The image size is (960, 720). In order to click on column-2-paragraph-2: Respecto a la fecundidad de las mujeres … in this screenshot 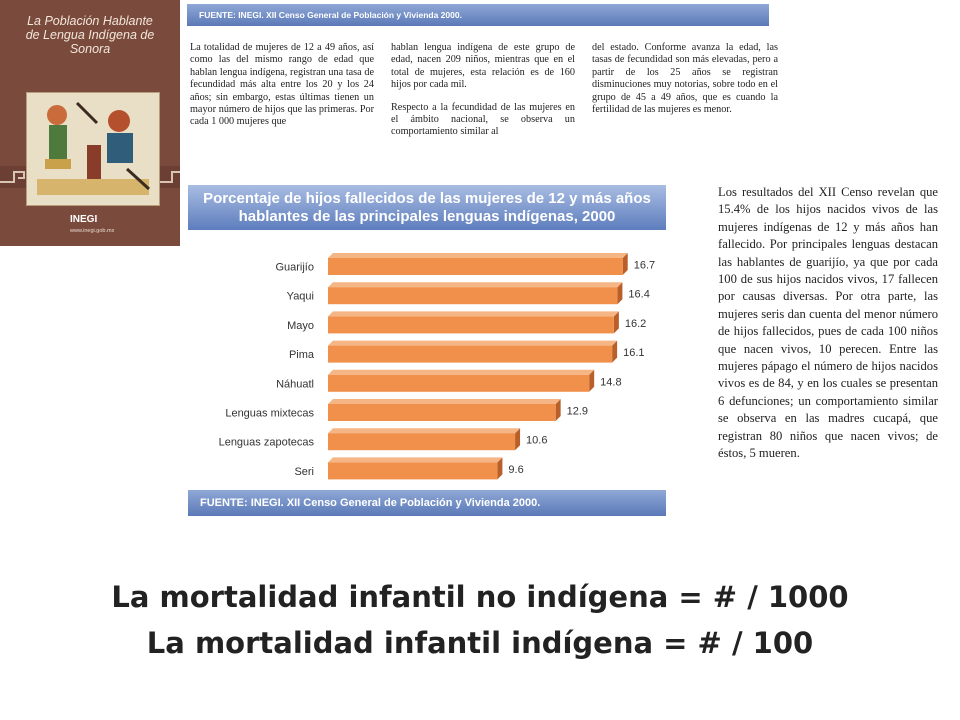, I will do `click(483, 119)`.